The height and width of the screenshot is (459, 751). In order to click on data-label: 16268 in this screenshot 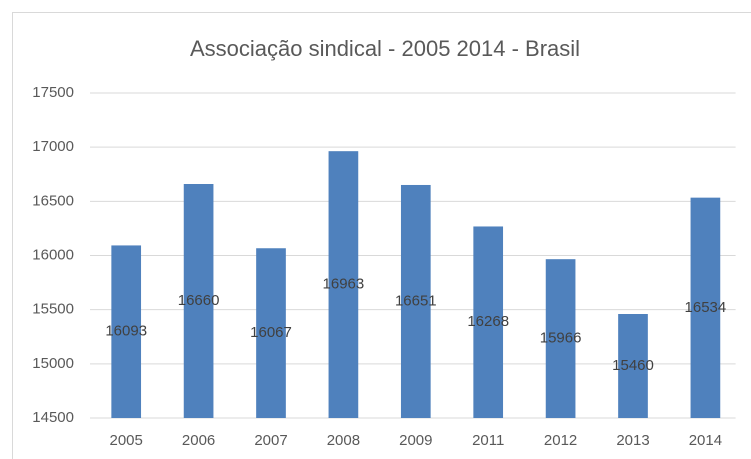, I will do `click(488, 321)`.